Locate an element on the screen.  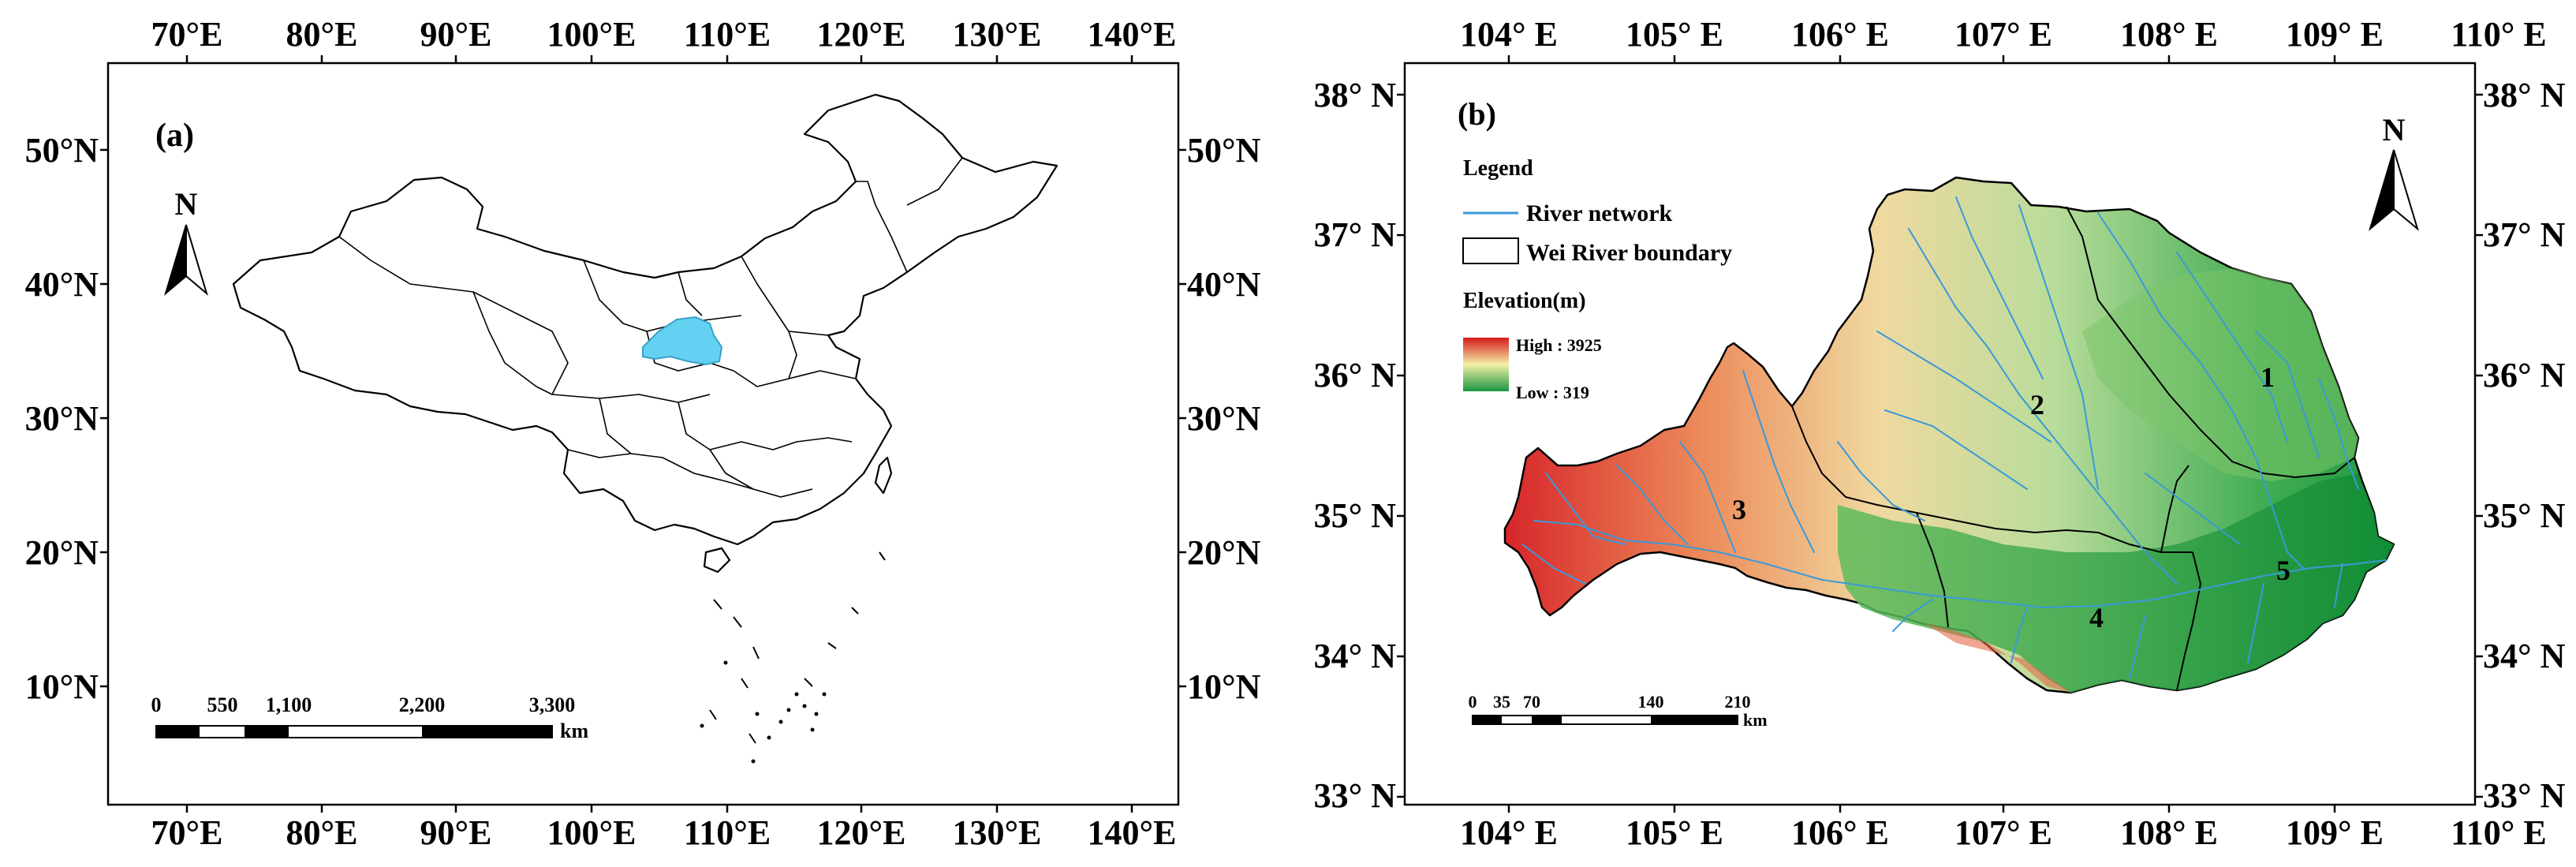
scale-label: 210 is located at coordinates (1738, 702).